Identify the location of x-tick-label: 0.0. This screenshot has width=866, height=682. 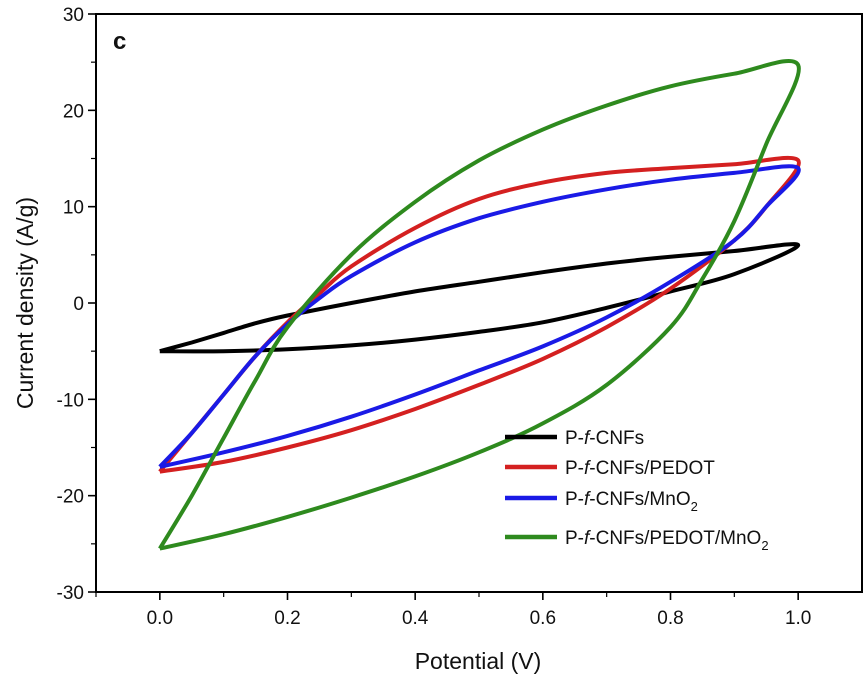
(160, 618).